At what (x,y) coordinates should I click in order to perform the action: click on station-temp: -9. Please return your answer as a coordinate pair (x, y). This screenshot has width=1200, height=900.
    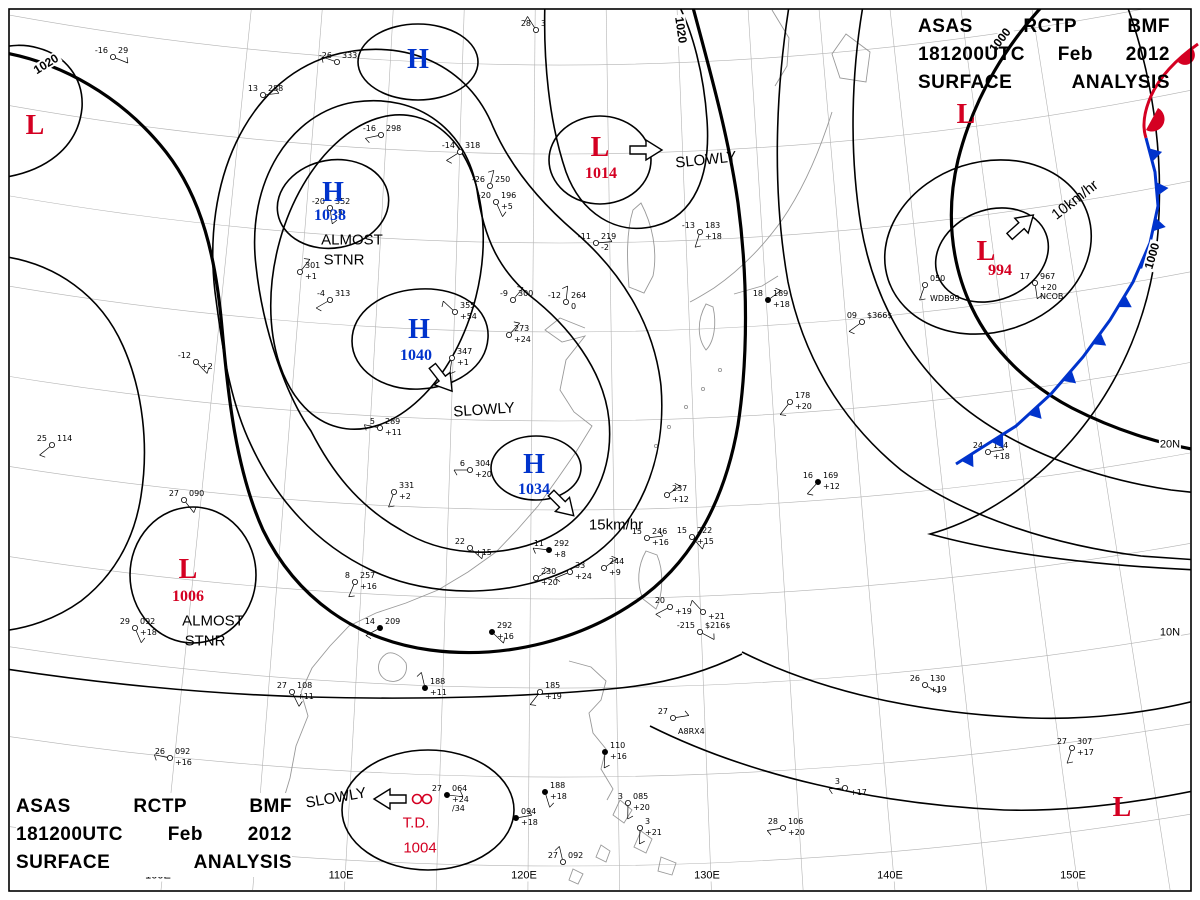
    Looking at the image, I should click on (504, 293).